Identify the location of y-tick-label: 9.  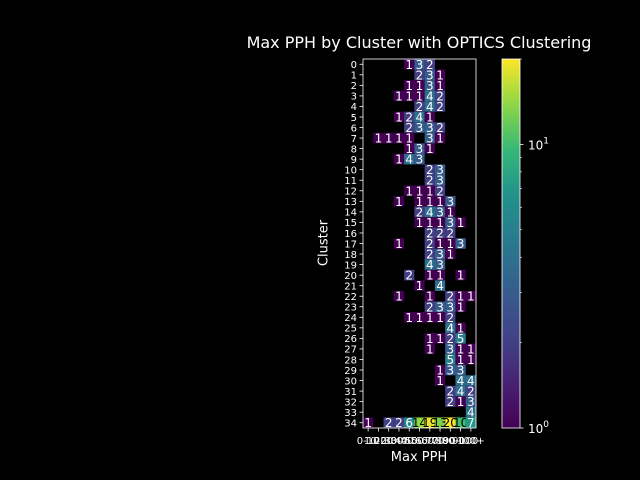
(354, 160).